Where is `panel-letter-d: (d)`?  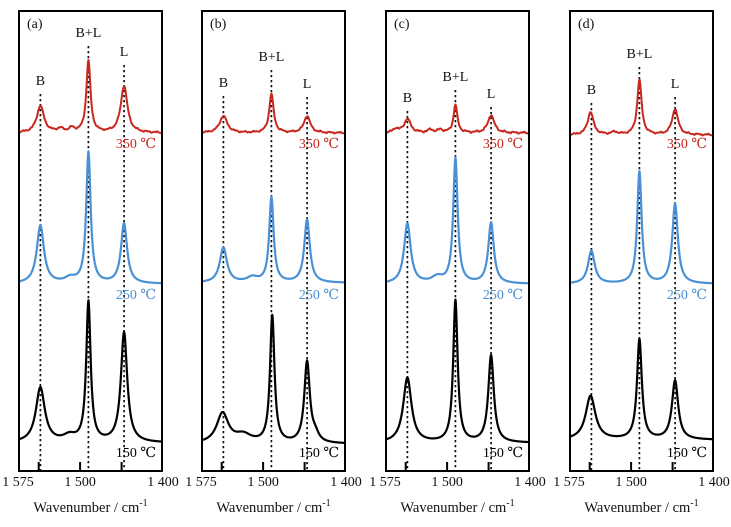
panel-letter-d: (d) is located at coordinates (586, 24).